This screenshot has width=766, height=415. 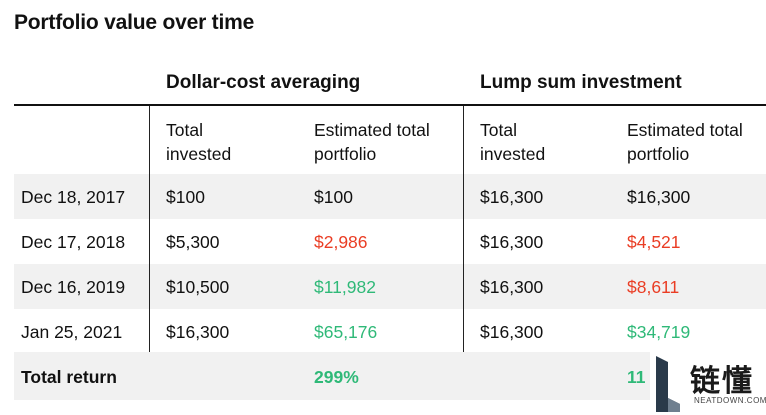 I want to click on watermark-english-text: NEATDOWN.COM, so click(x=730, y=400).